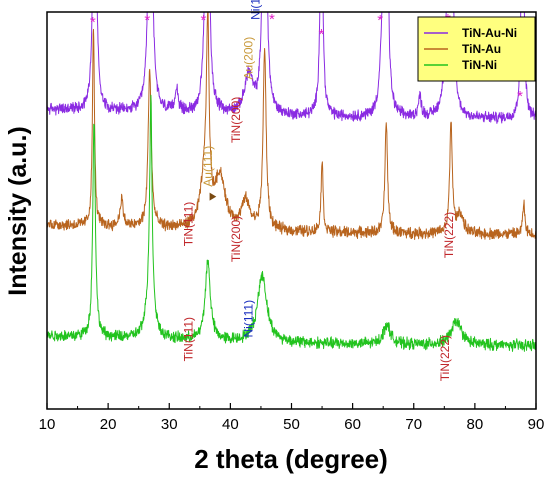 The image size is (550, 482). What do you see at coordinates (352, 424) in the screenshot?
I see `x-tick-label: 60` at bounding box center [352, 424].